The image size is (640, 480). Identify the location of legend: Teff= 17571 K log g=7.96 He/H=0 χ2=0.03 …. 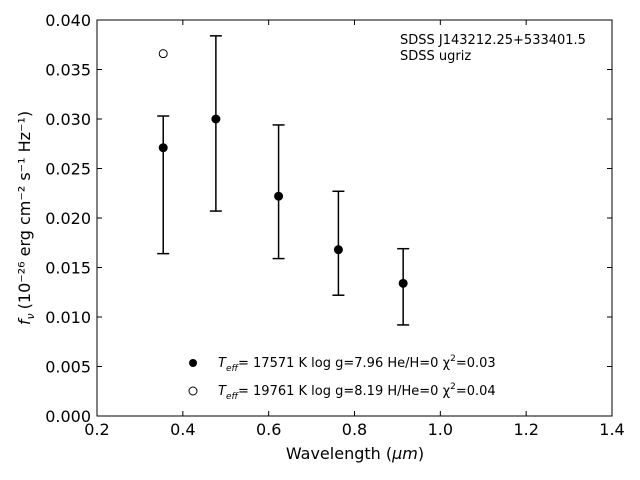
(342, 378).